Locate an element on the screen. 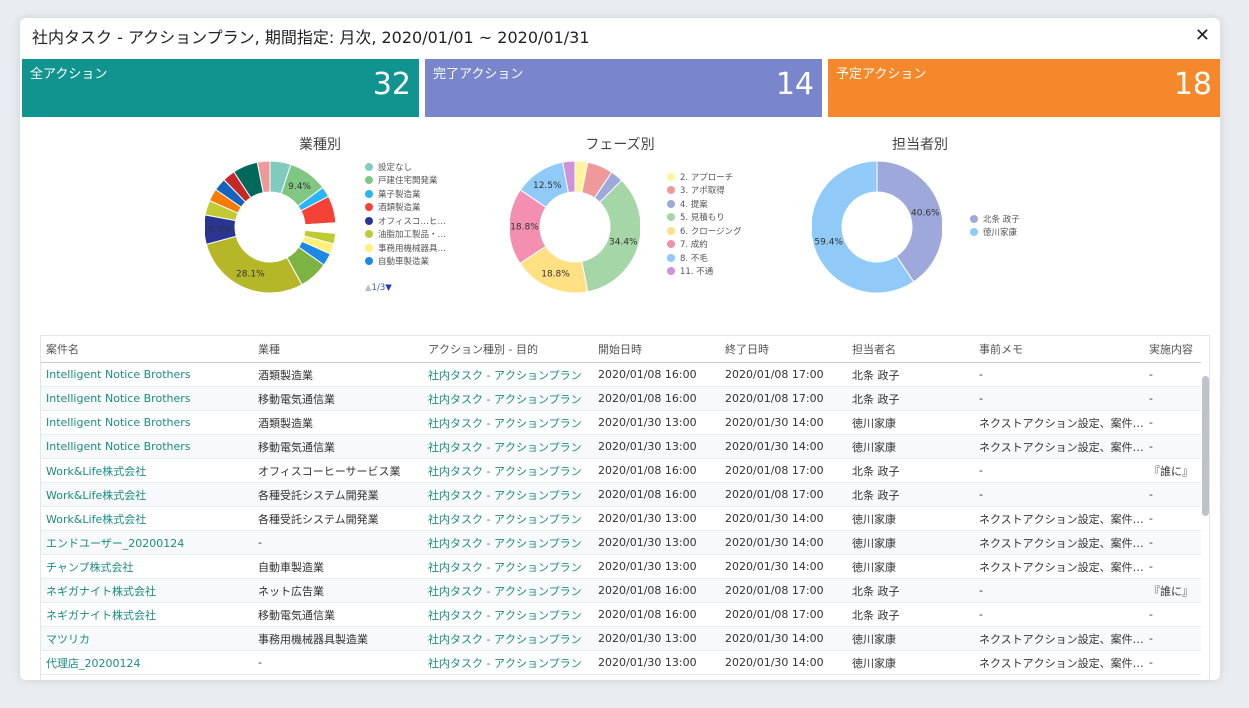 The height and width of the screenshot is (708, 1249). kpi-completed-actions: 完了アクション 14 is located at coordinates (623, 88).